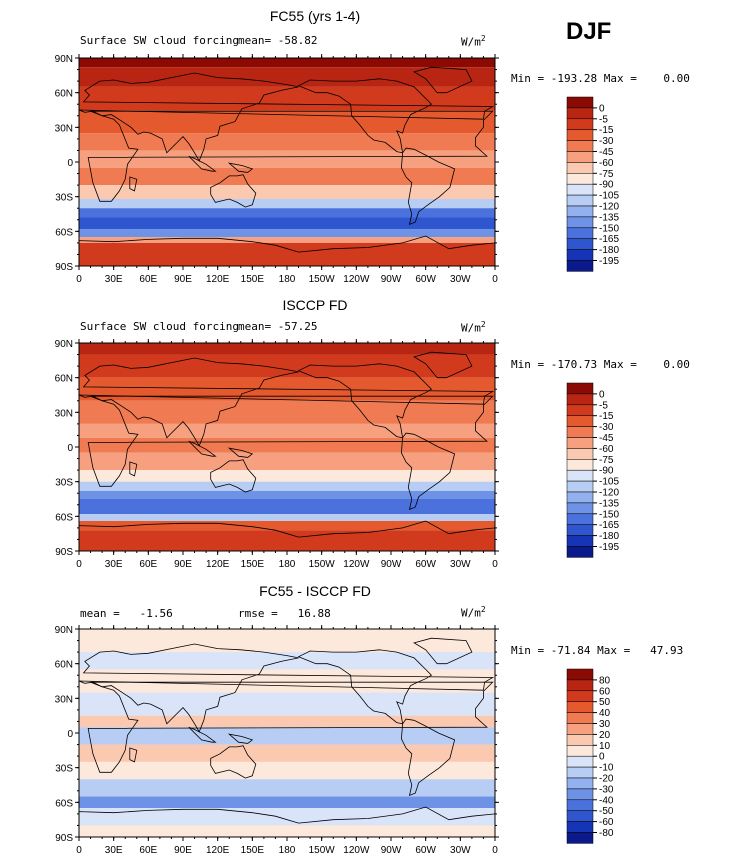 This screenshot has height=864, width=733. I want to click on panel3-mean: mean = -1.56, so click(126, 613).